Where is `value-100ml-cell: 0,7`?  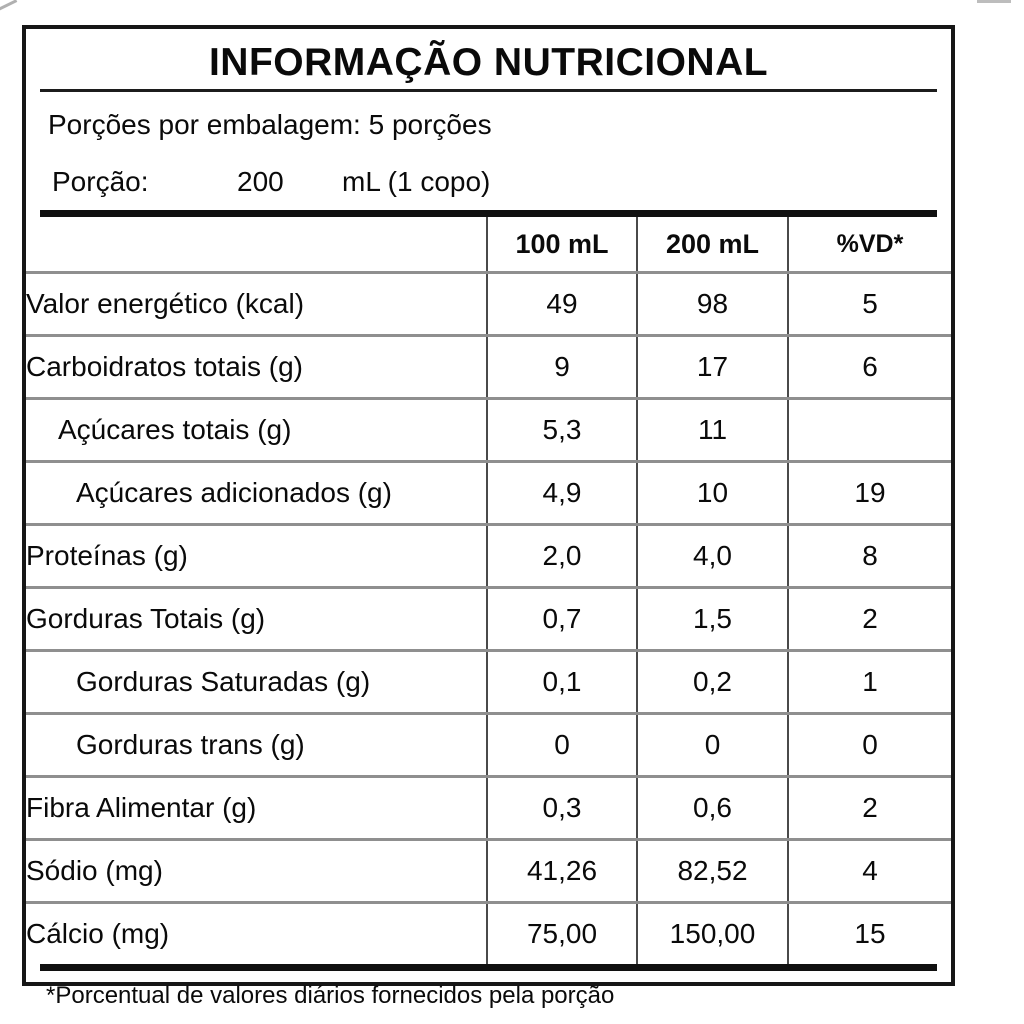 value-100ml-cell: 0,7 is located at coordinates (561, 618).